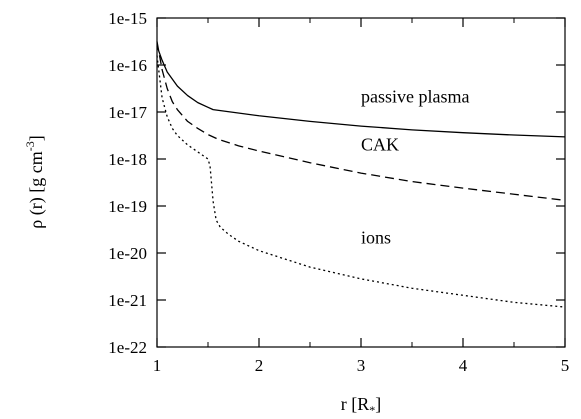  Describe the element at coordinates (36, 189) in the screenshot. I see `y-axis-label-main: ρ (r) [g cm` at that location.